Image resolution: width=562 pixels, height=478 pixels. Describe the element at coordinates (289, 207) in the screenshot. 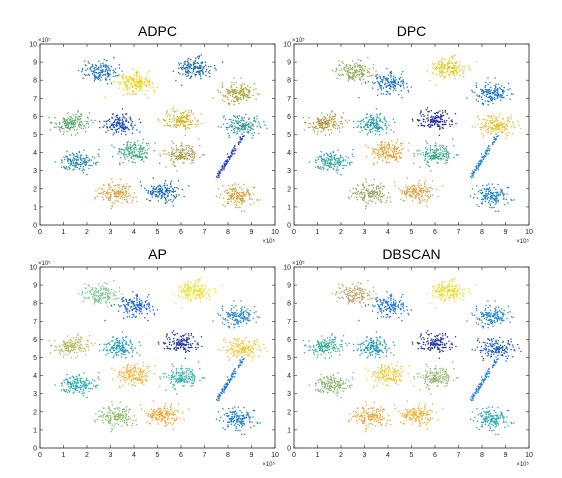

I see `y-tick-label: 1` at that location.